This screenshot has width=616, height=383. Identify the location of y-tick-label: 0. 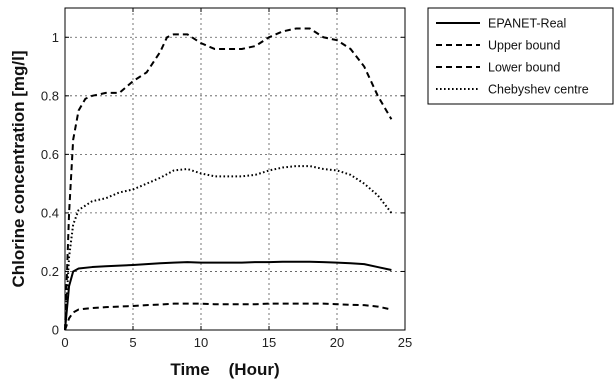
(55, 330).